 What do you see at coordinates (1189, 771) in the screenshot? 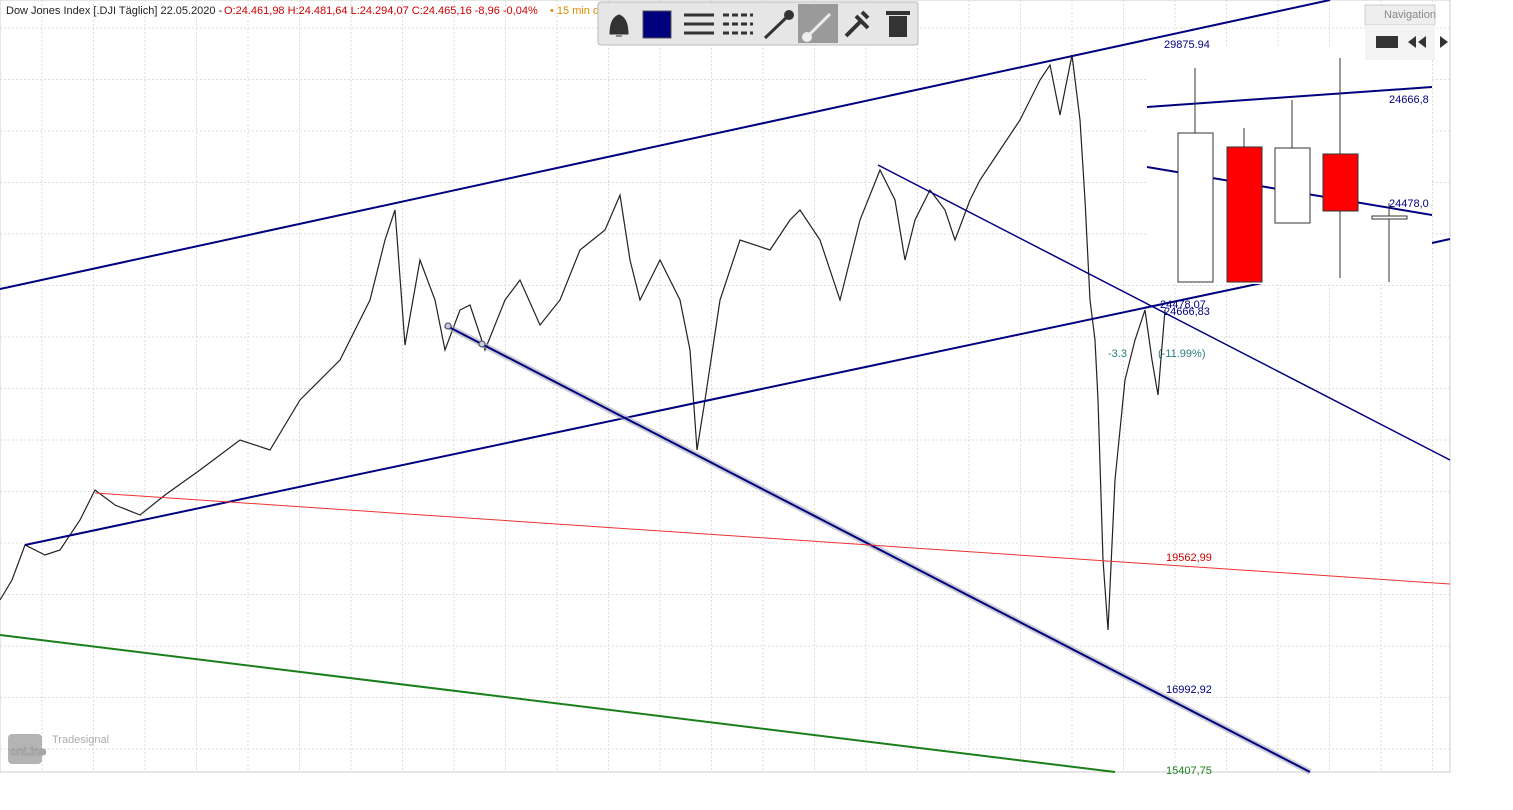
I see `line-label: 15407,75` at bounding box center [1189, 771].